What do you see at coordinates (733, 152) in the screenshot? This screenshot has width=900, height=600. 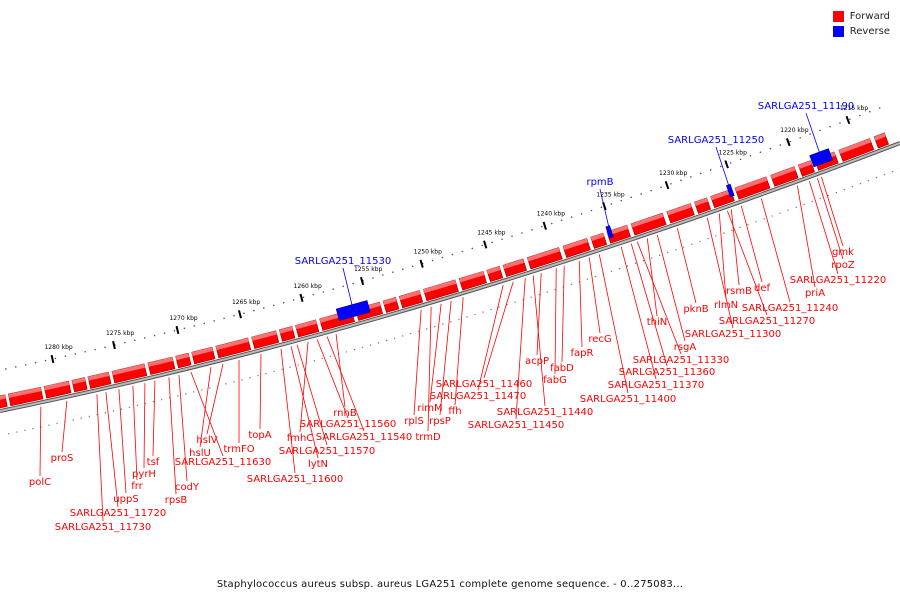 I see `scale-tick-label: 1225 kbp` at bounding box center [733, 152].